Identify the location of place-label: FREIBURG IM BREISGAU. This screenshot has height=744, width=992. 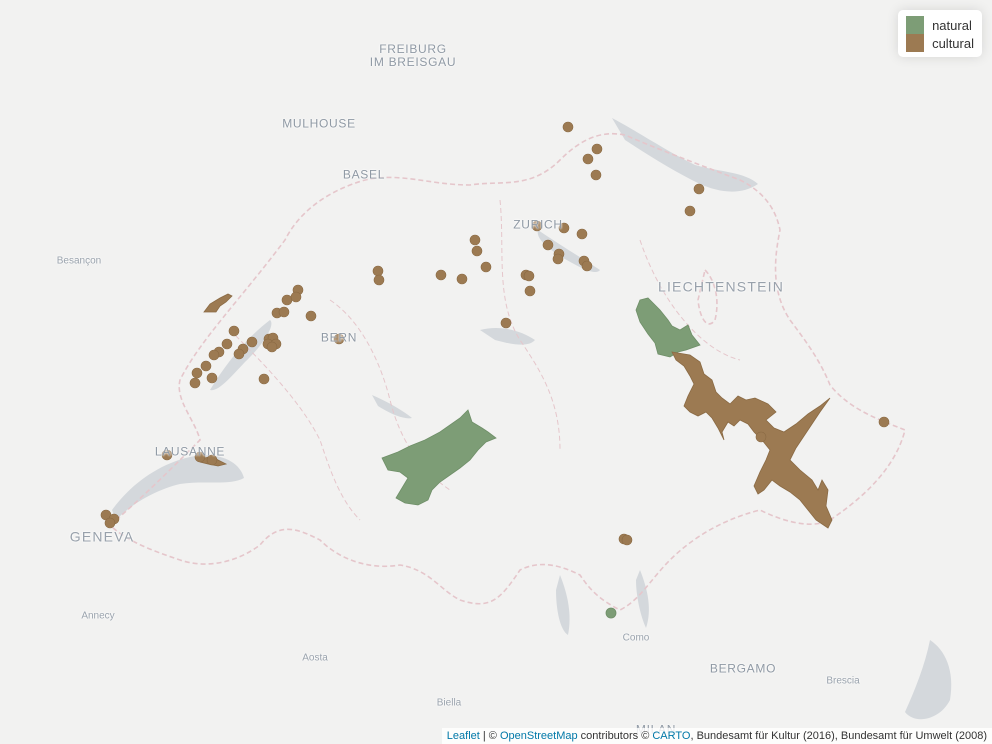
(413, 55).